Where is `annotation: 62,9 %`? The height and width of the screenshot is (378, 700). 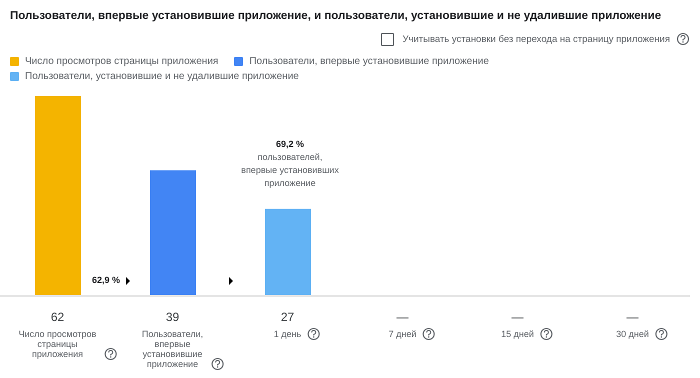
annotation: 62,9 % is located at coordinates (106, 280).